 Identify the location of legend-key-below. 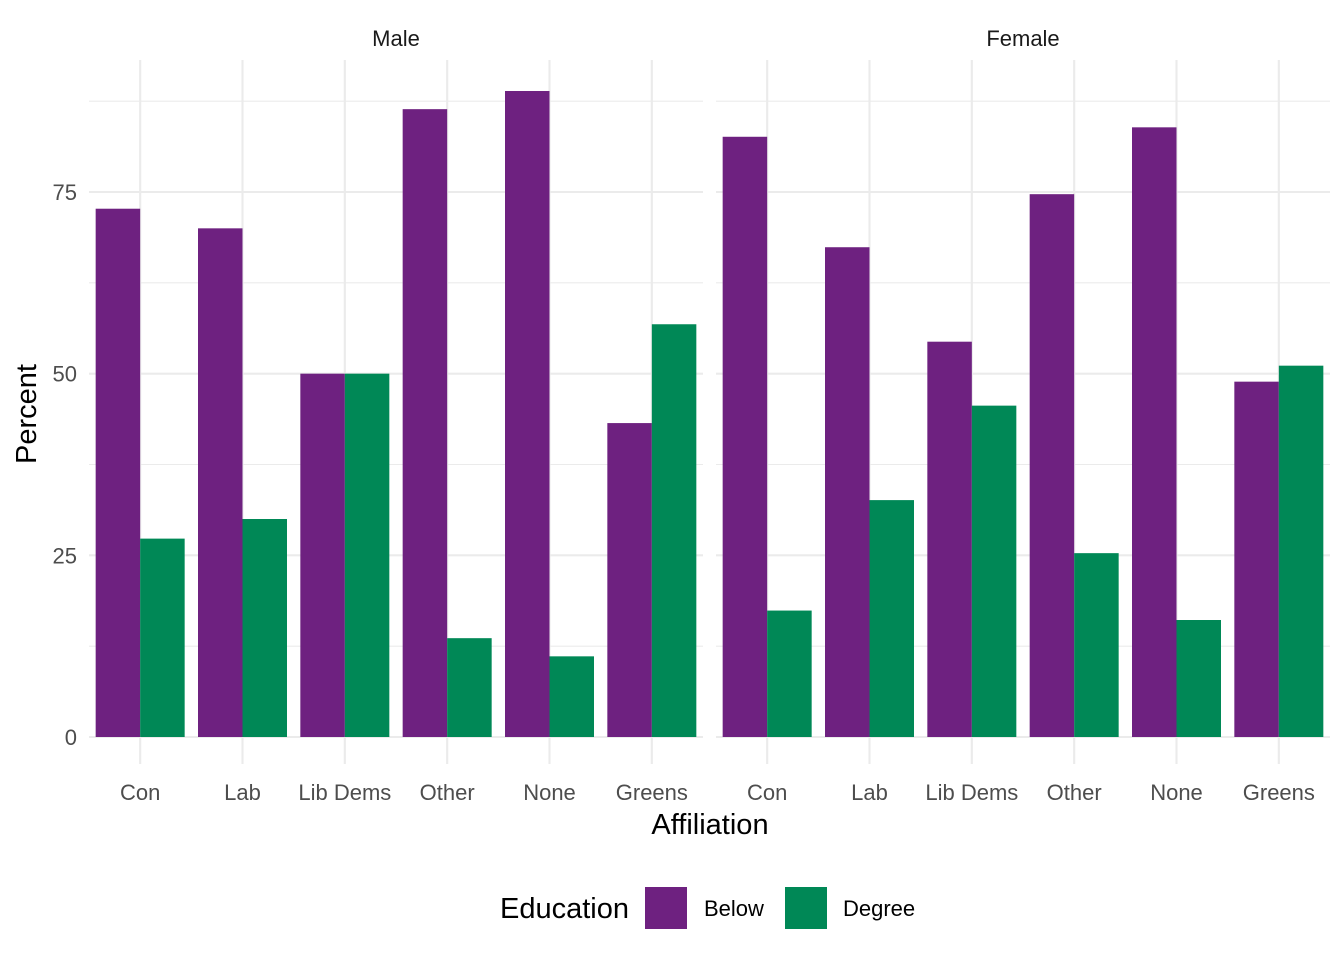
(666, 908).